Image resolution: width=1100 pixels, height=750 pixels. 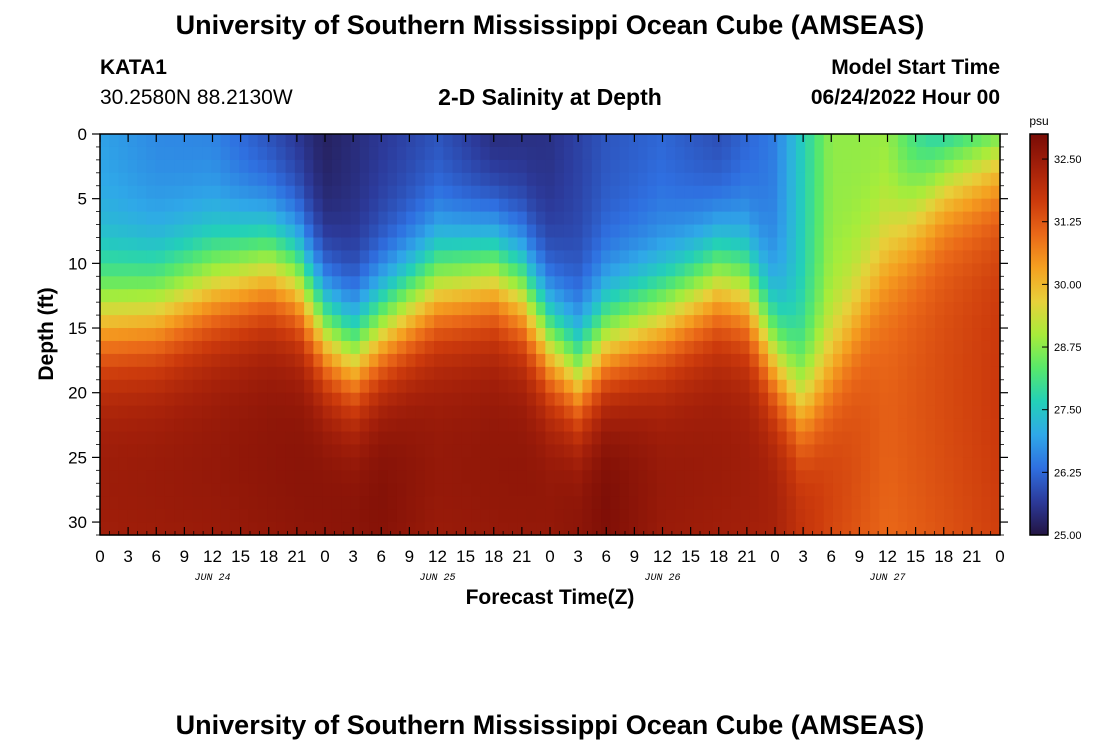 I want to click on date-label: JUN 27, so click(x=887, y=578).